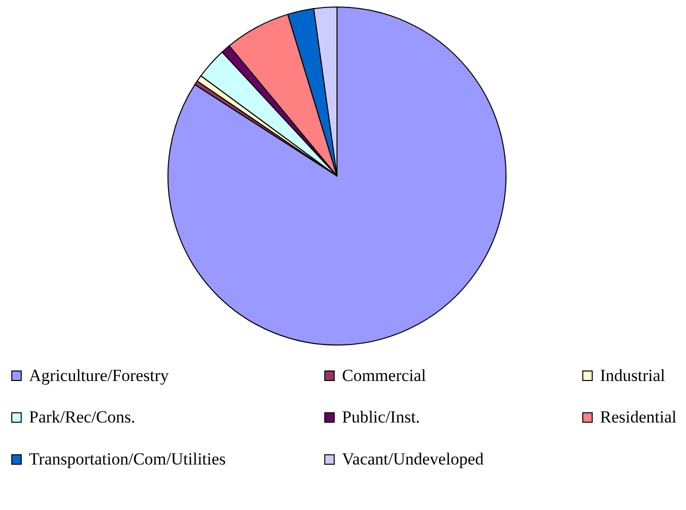  I want to click on legend-label: Vacant/Undeveloped, so click(413, 459).